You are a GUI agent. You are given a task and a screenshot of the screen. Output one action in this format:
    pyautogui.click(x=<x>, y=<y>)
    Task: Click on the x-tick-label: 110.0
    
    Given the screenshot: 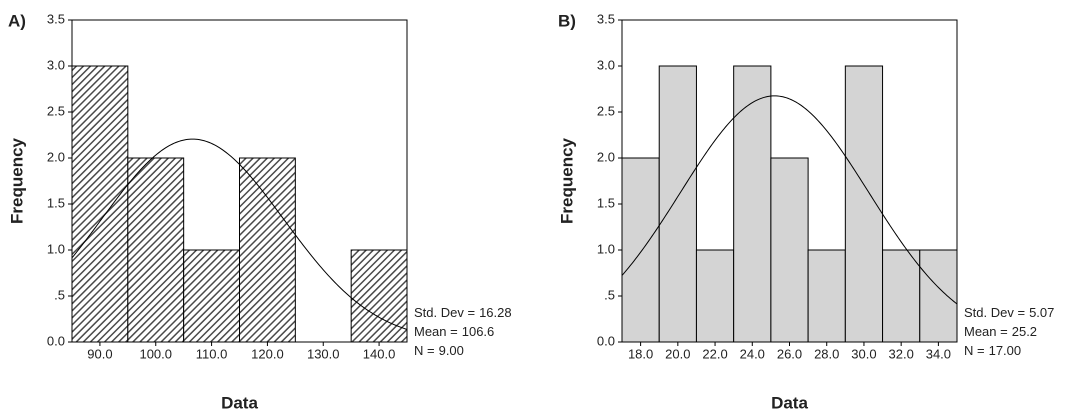 What is the action you would take?
    pyautogui.click(x=212, y=353)
    